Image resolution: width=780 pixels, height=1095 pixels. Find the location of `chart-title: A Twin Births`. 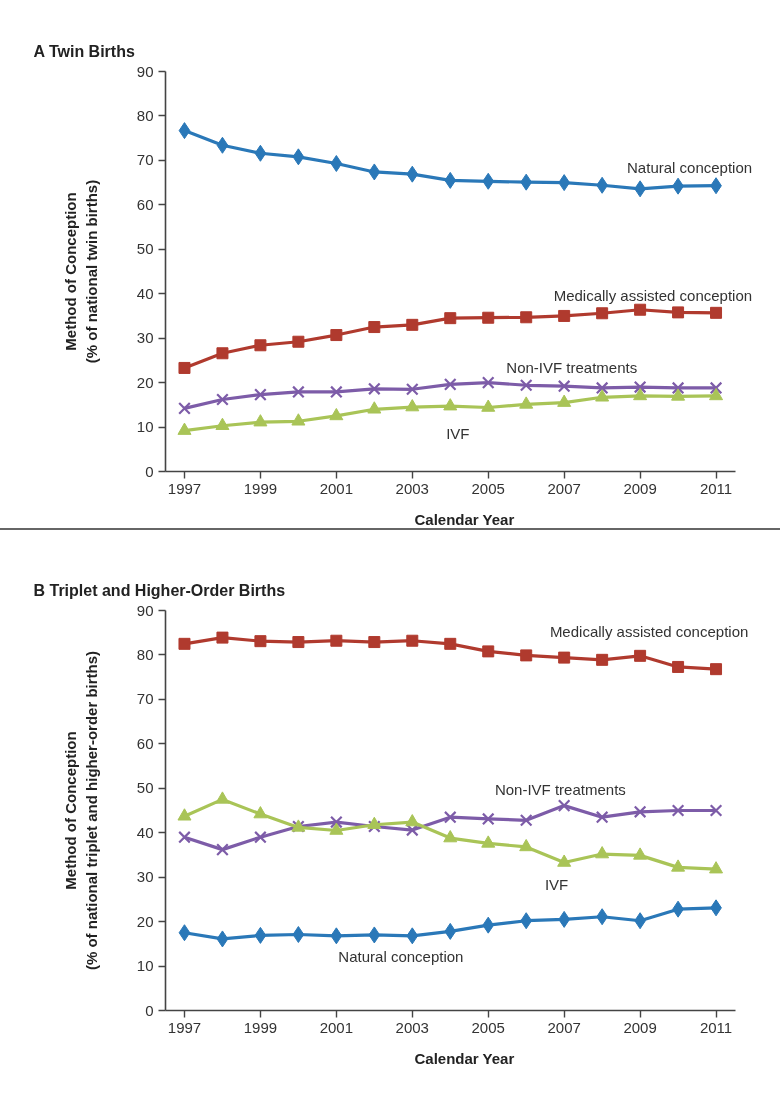

chart-title: A Twin Births is located at coordinates (84, 51).